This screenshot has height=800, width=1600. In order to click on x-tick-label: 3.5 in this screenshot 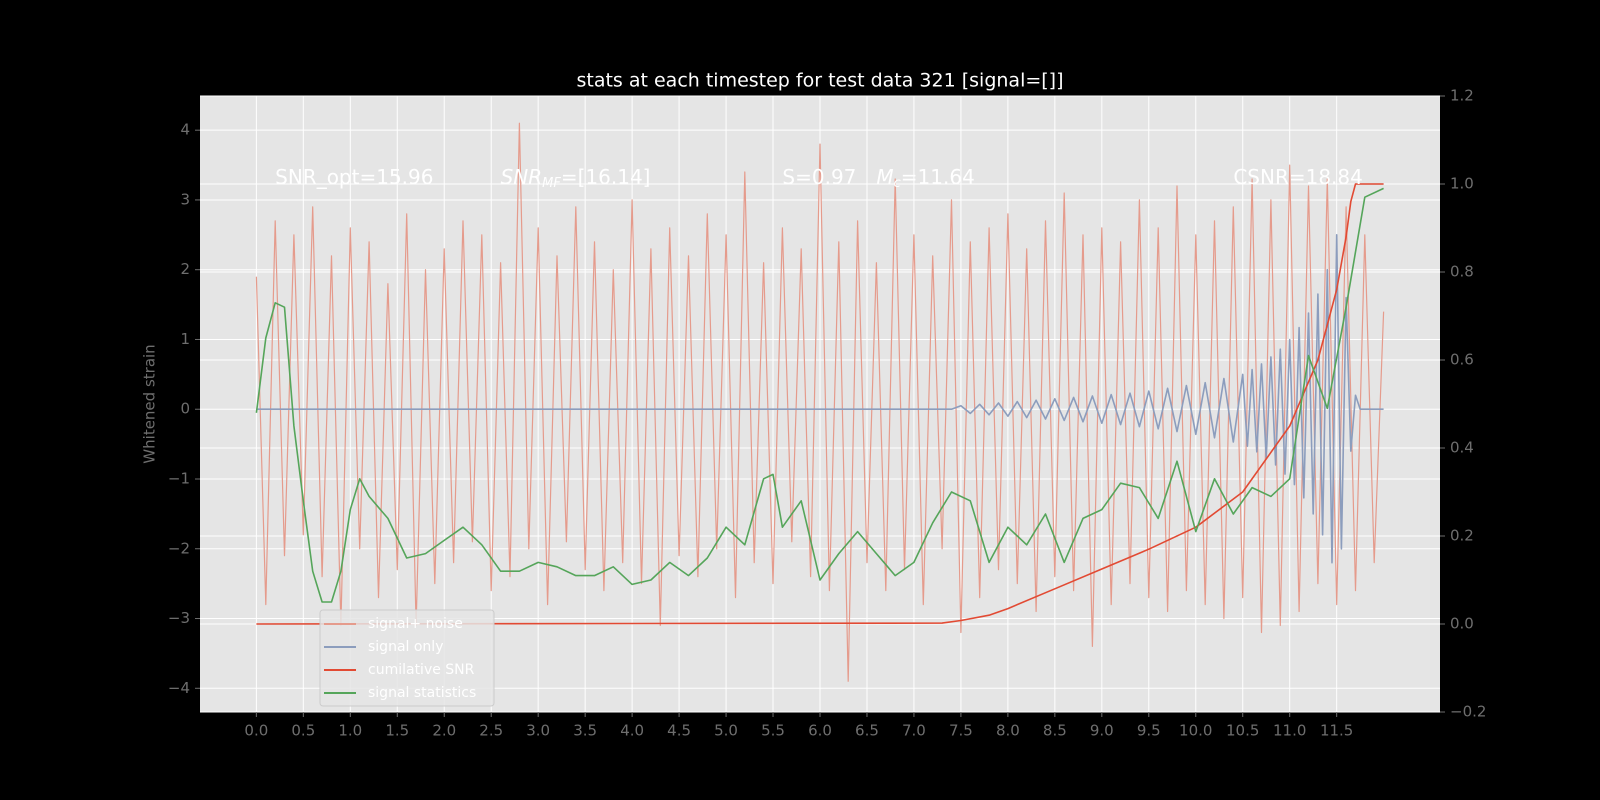, I will do `click(585, 731)`.